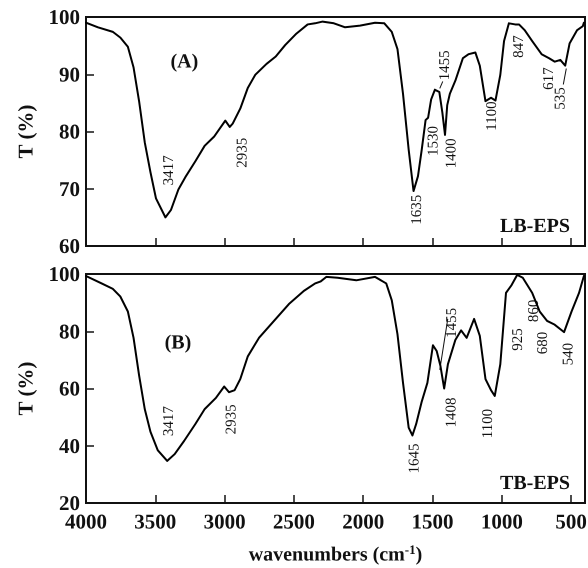 The width and height of the screenshot is (588, 568). Describe the element at coordinates (225, 522) in the screenshot. I see `x-tick-label: 3000` at that location.